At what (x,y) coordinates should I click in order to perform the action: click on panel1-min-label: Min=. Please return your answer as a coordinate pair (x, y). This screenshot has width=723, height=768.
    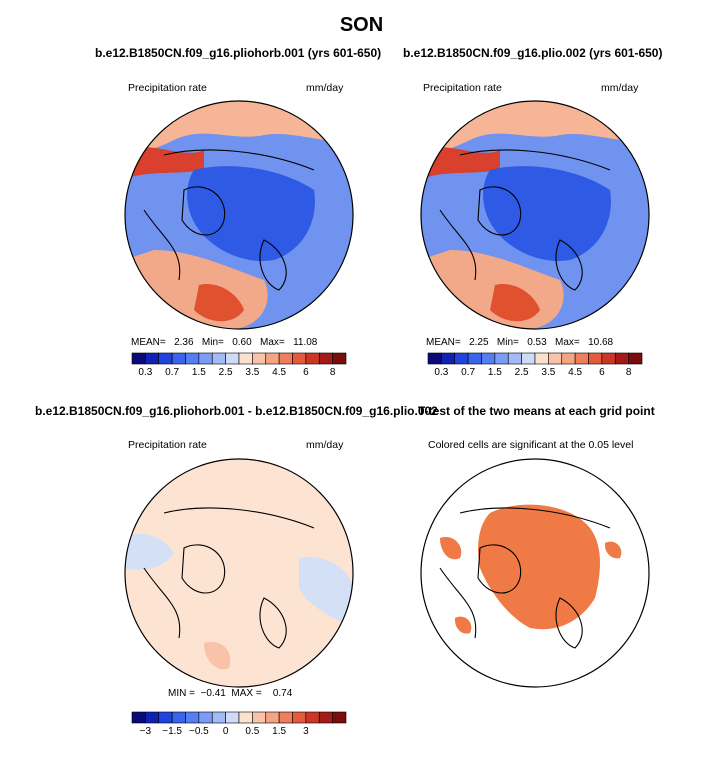
    Looking at the image, I should click on (212, 342).